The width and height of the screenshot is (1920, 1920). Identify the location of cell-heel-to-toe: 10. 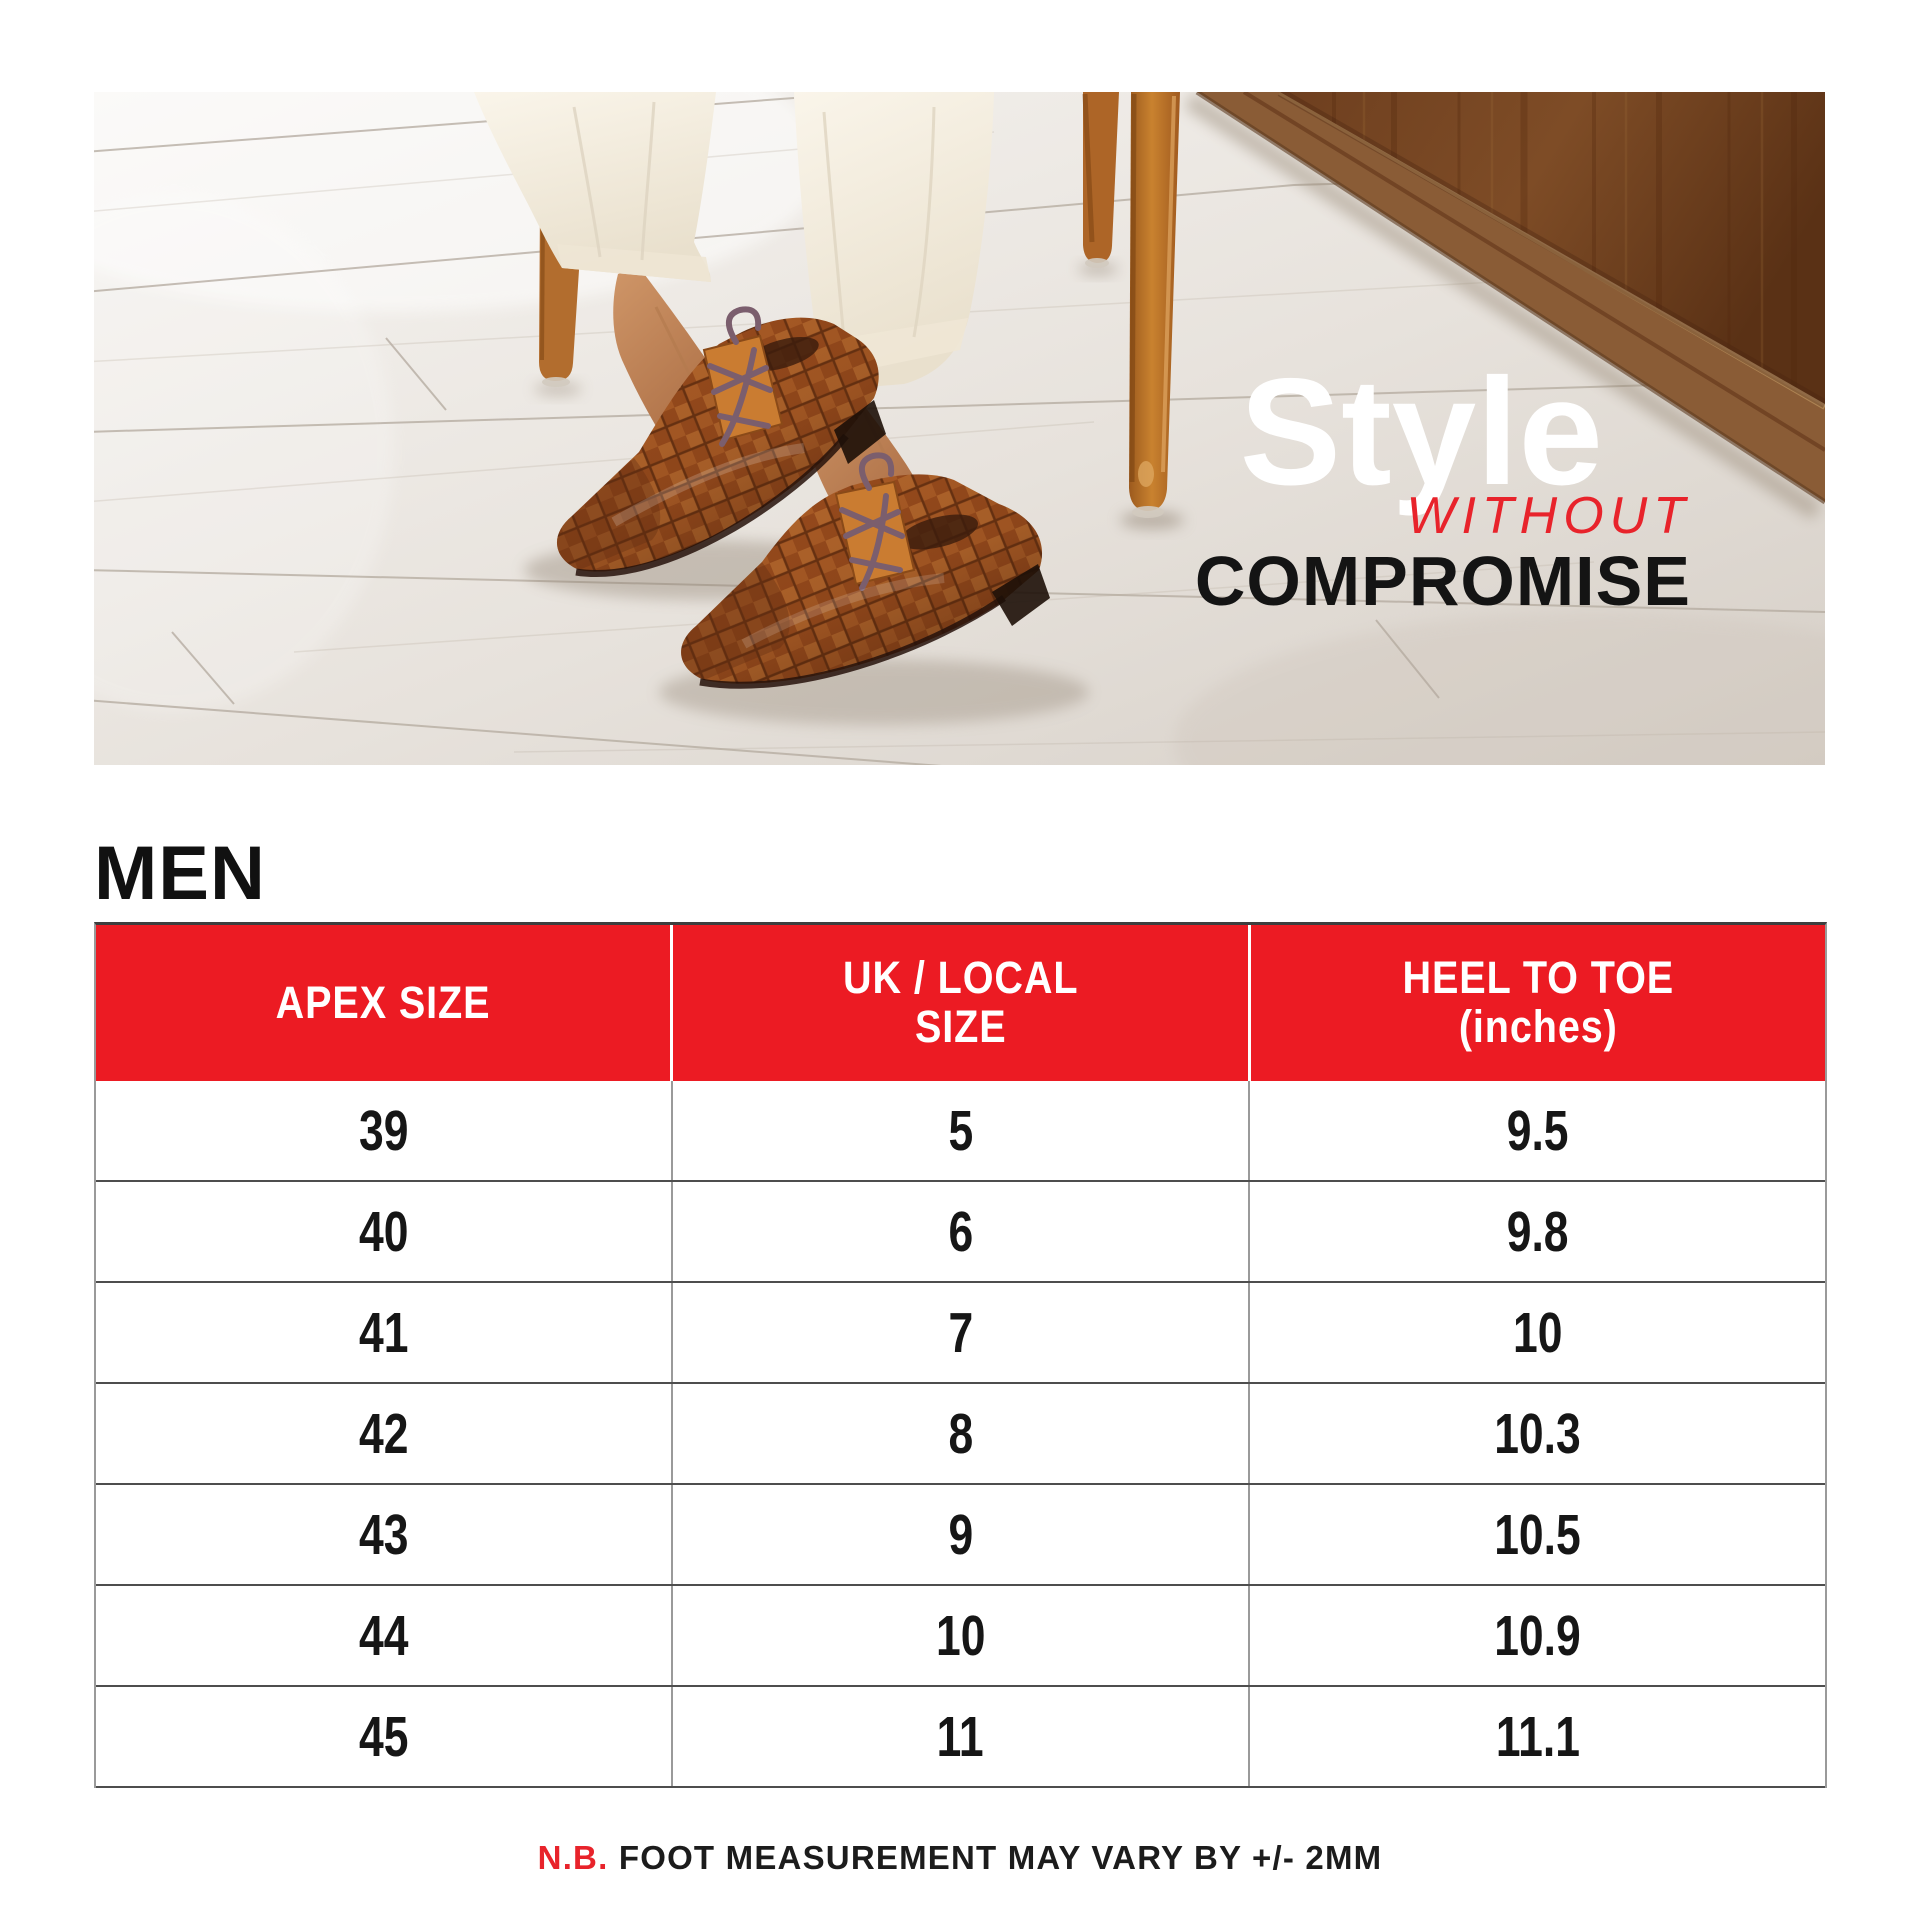
(1536, 1332).